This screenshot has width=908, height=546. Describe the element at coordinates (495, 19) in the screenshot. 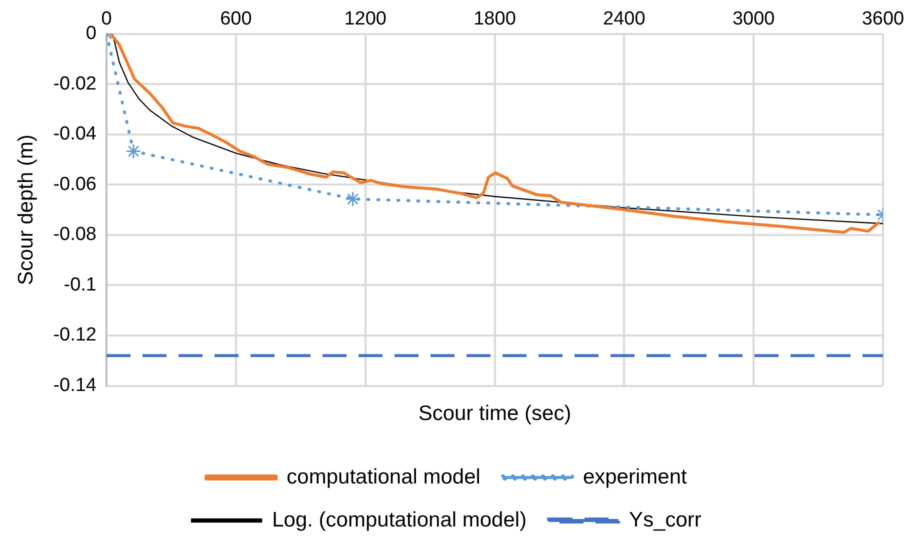

I see `x-tick-label: 1800` at that location.